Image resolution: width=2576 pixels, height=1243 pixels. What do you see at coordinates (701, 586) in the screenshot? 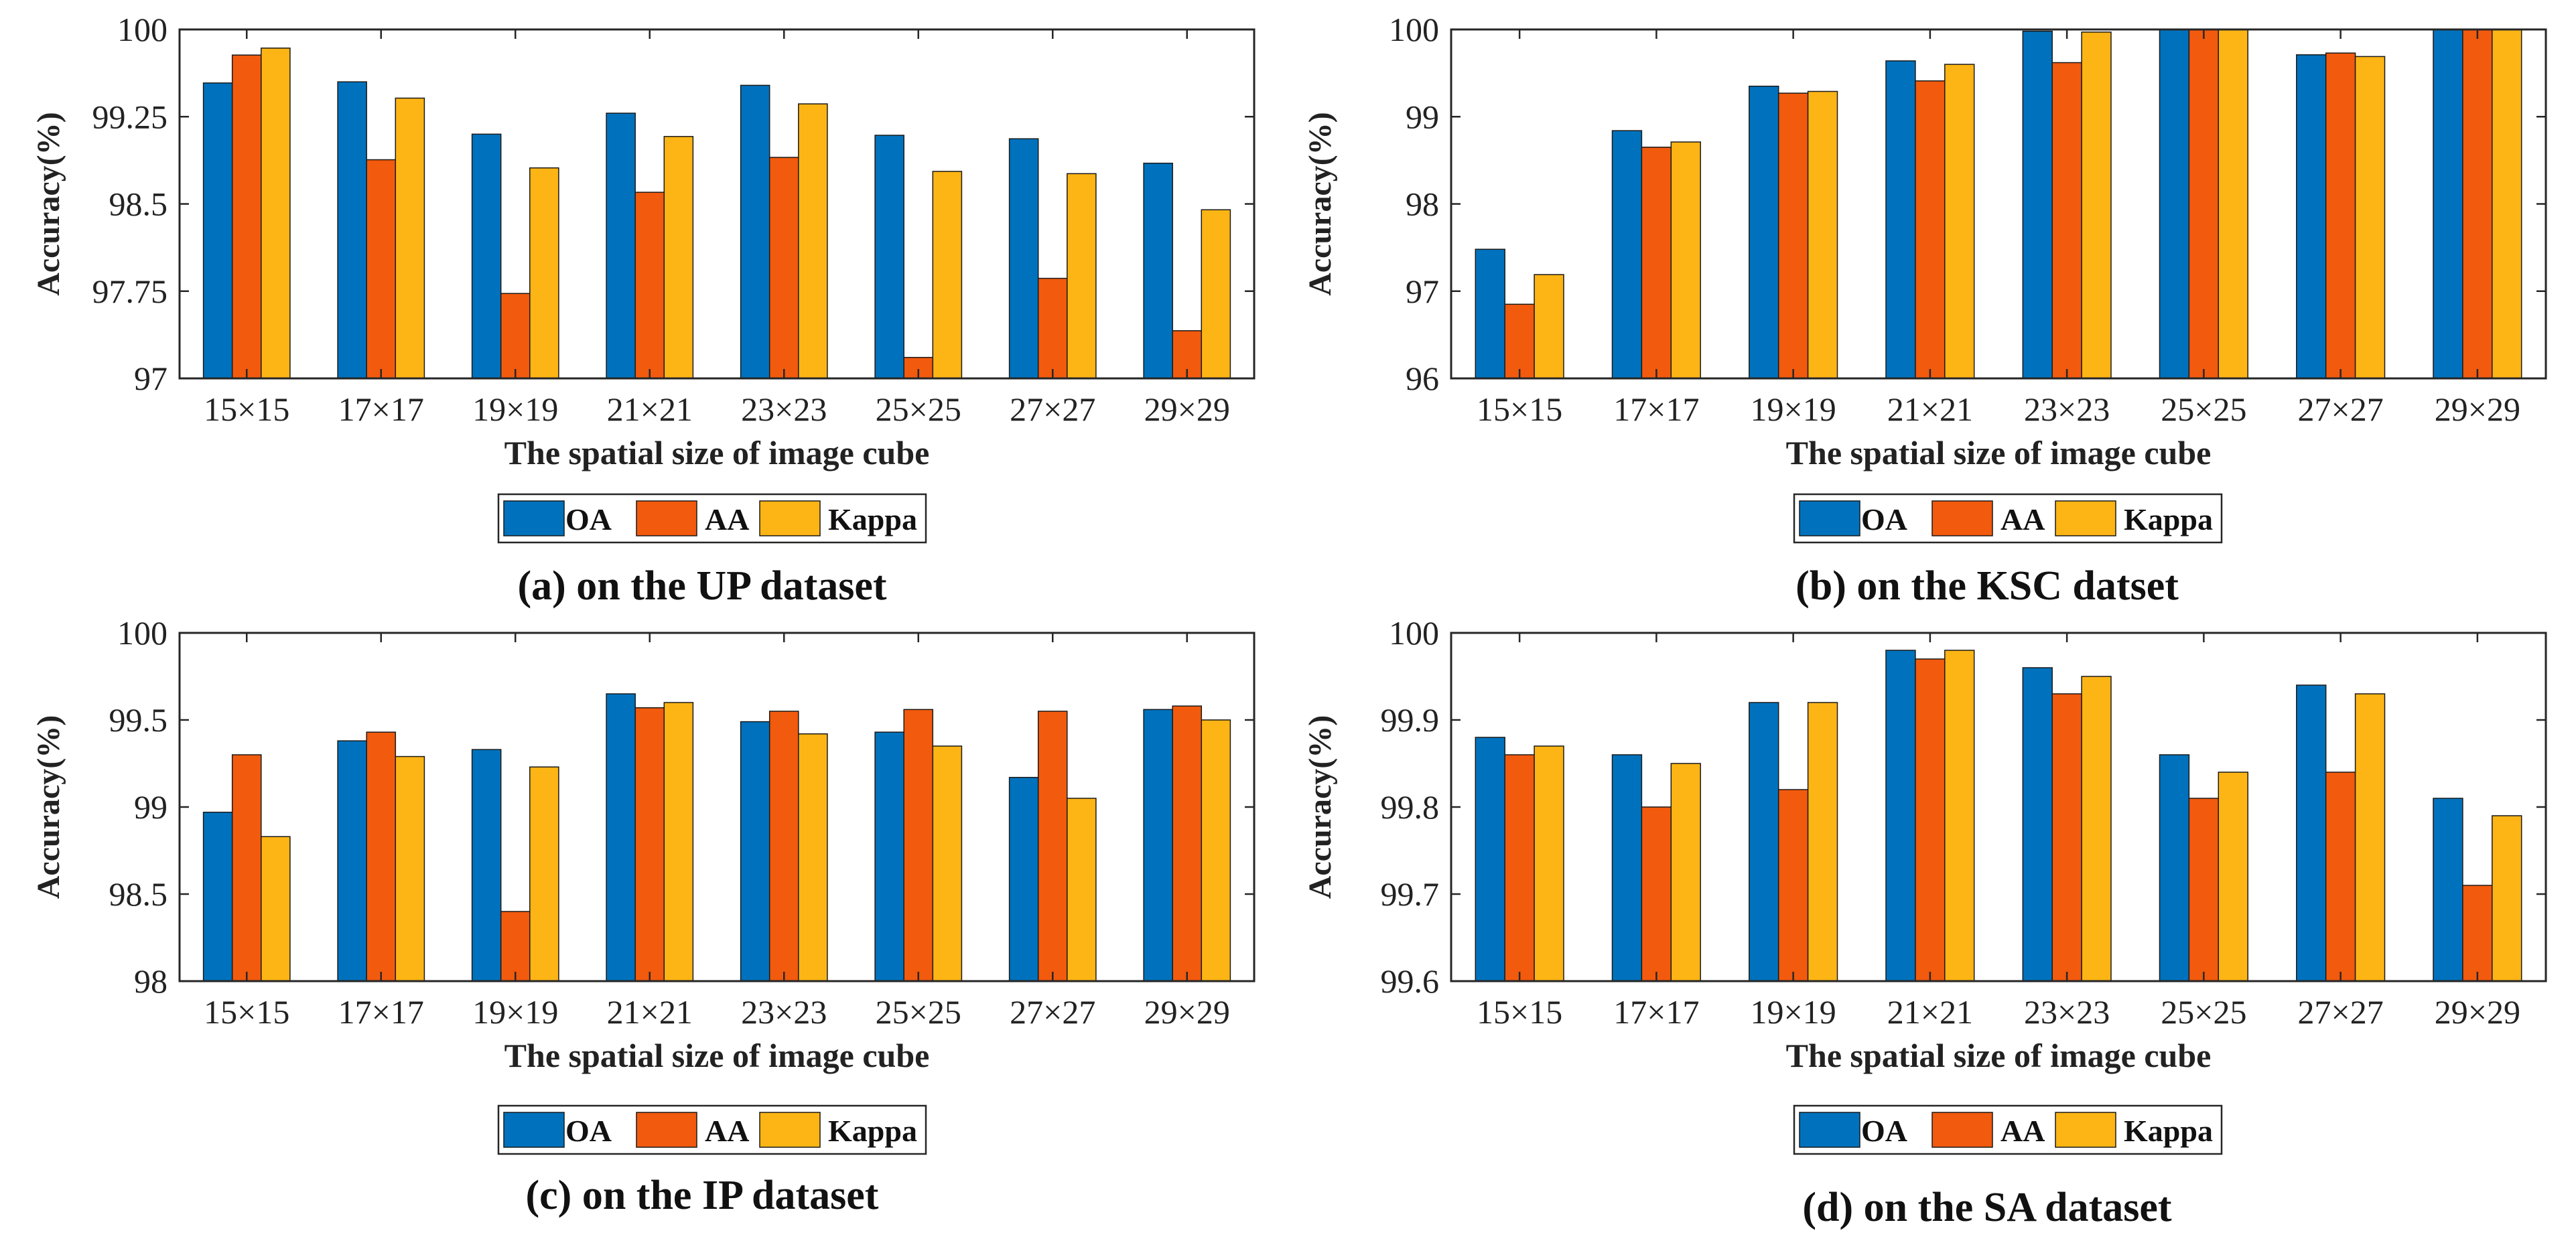
I see `chart-caption: (a) on the UP dataset` at bounding box center [701, 586].